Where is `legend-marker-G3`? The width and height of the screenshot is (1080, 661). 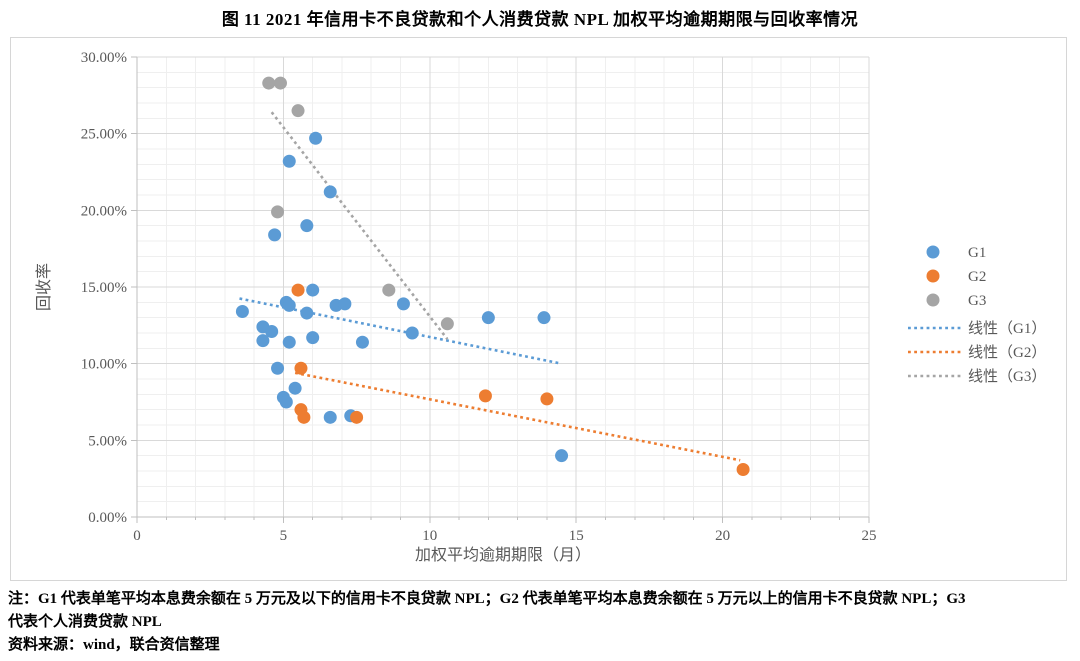
legend-marker-G3 is located at coordinates (933, 300).